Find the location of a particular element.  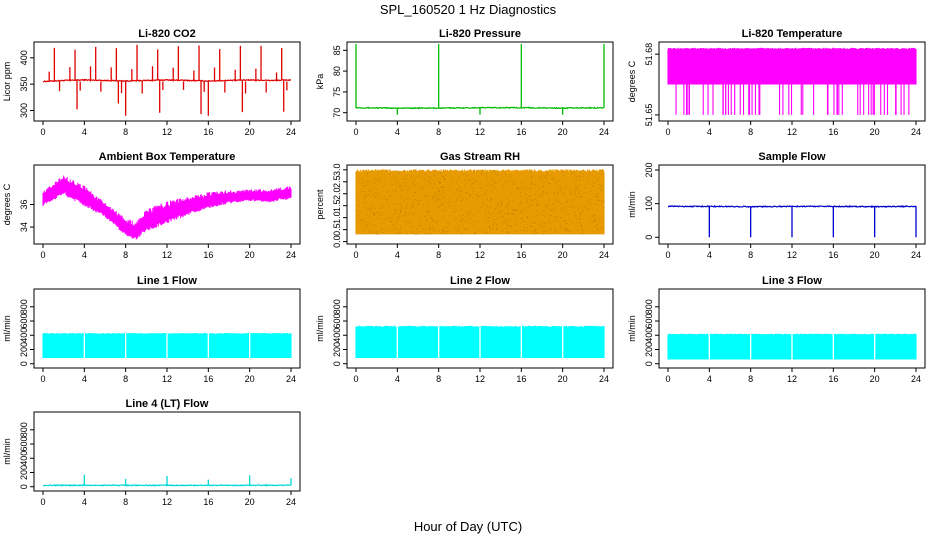

y-tick-label: 350 is located at coordinates (24, 84).